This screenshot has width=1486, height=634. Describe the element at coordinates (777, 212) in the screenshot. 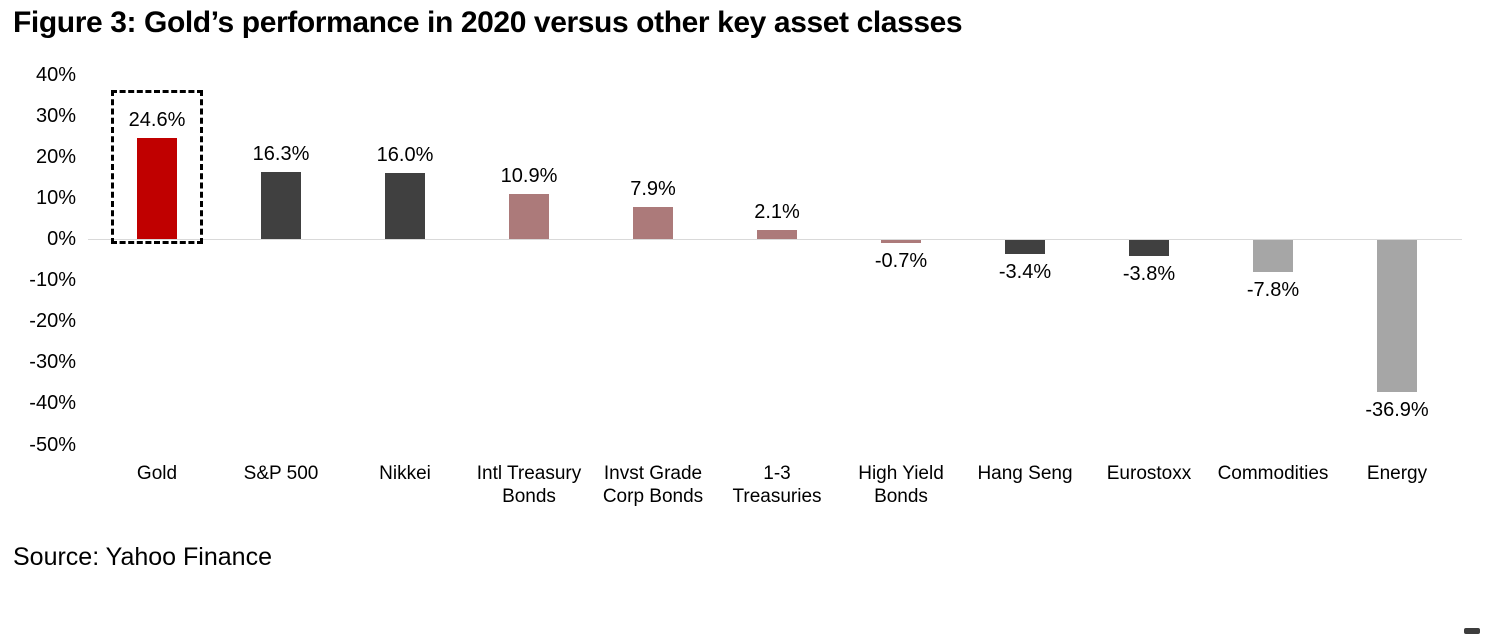

I see `data-label-1-3-treasuries: 2.1%` at that location.